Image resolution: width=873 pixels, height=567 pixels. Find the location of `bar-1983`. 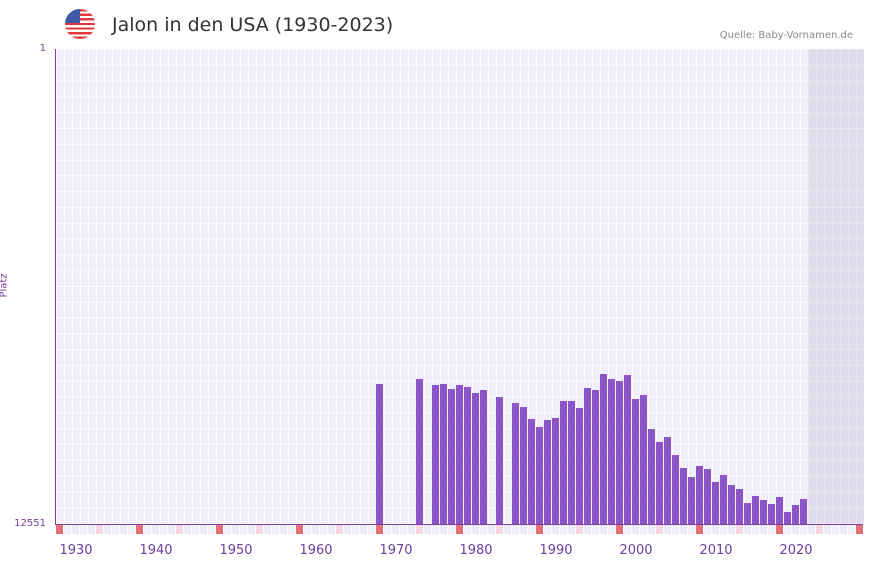

bar-1983 is located at coordinates (499, 460).